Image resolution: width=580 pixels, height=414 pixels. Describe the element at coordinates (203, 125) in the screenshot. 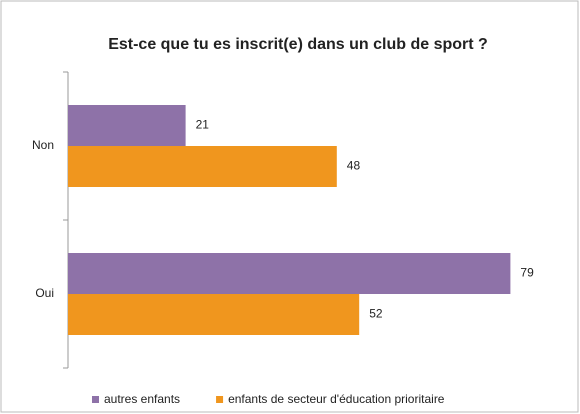

I see `data-label: 21` at that location.